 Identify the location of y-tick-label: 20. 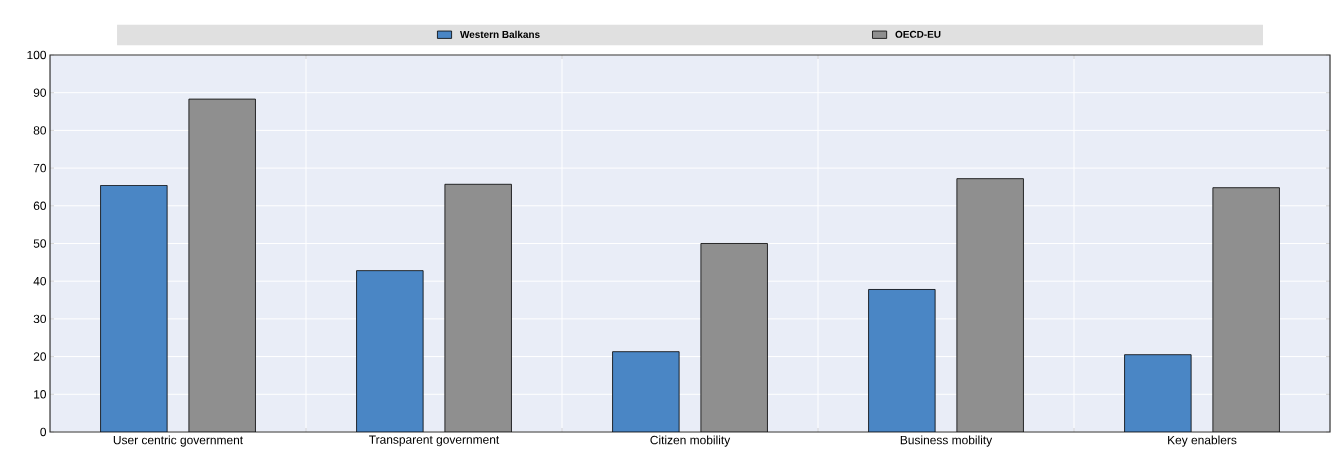
(40, 356).